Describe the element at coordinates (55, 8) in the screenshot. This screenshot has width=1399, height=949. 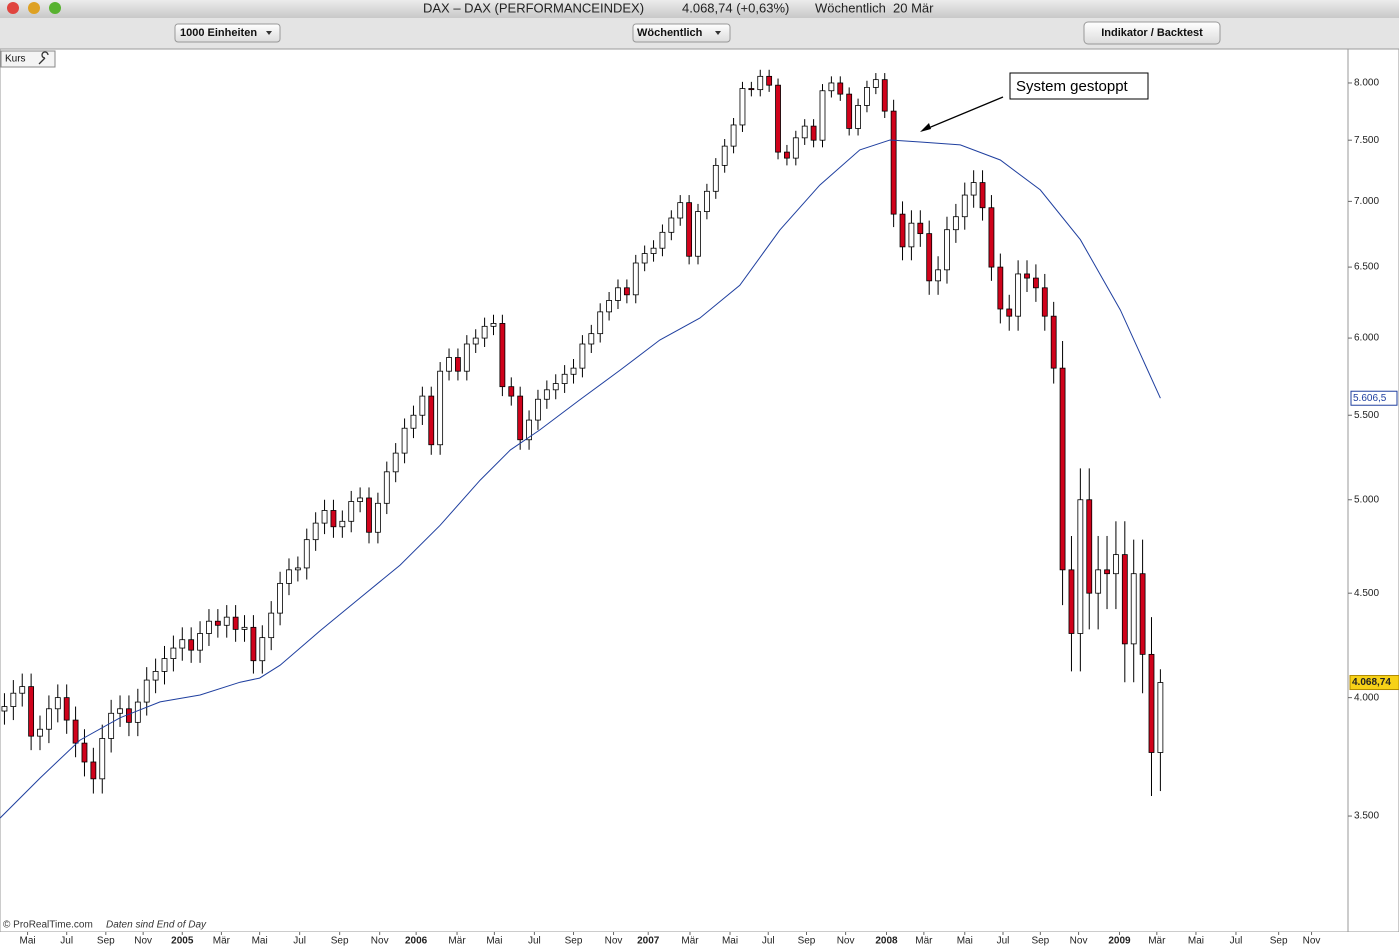
I see `zoom-button` at that location.